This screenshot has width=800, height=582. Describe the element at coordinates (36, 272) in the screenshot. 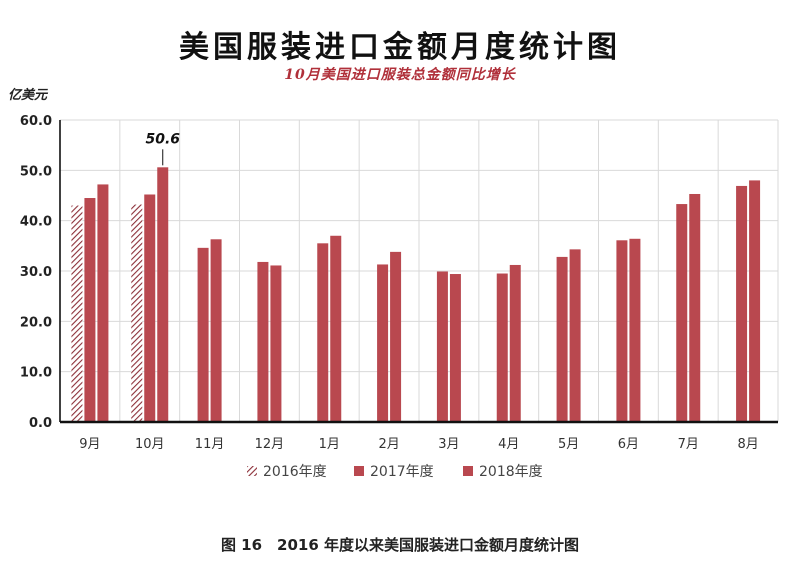

I see `y-tick-label: 30.0` at that location.